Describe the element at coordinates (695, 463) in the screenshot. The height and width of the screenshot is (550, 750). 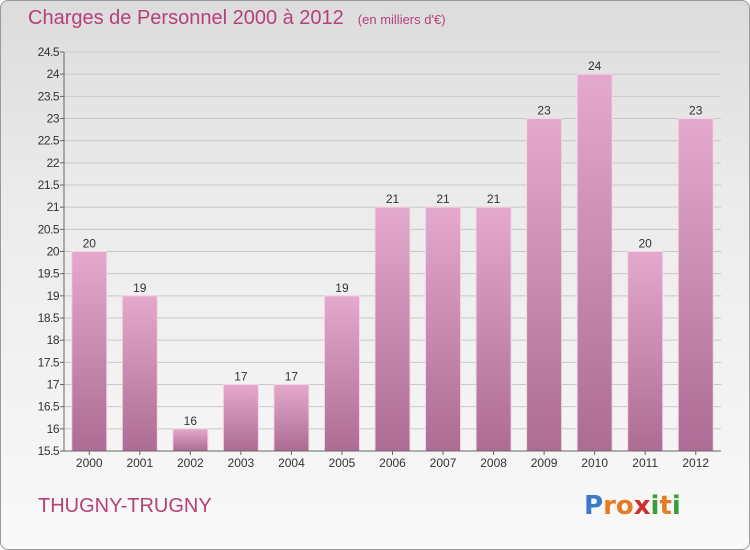
I see `x-tick-label: 2012` at that location.